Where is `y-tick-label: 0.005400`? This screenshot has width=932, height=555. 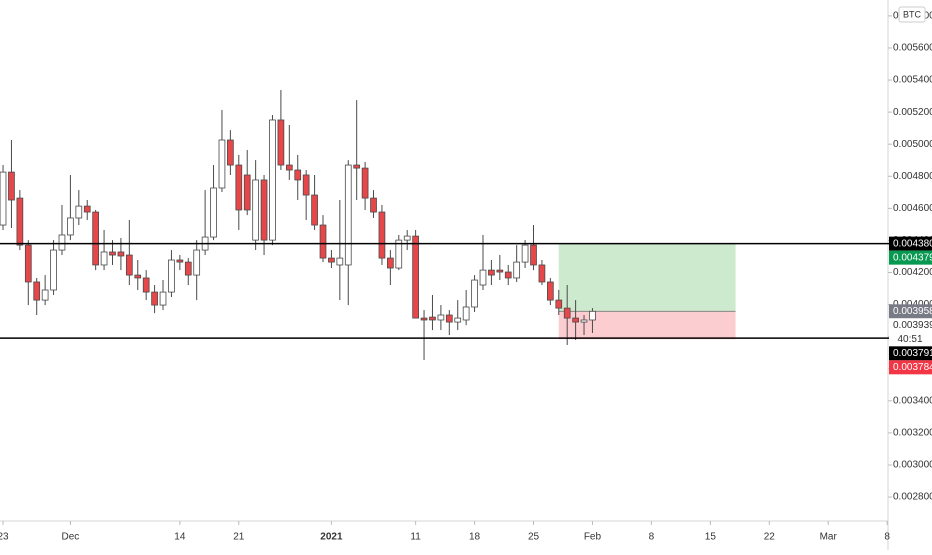
y-tick-label: 0.005400 is located at coordinates (912, 80).